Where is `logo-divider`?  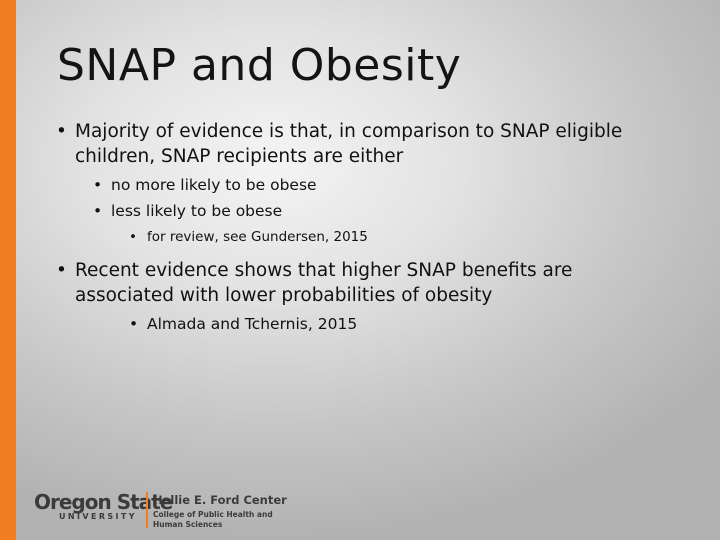
logo-divider is located at coordinates (147, 510).